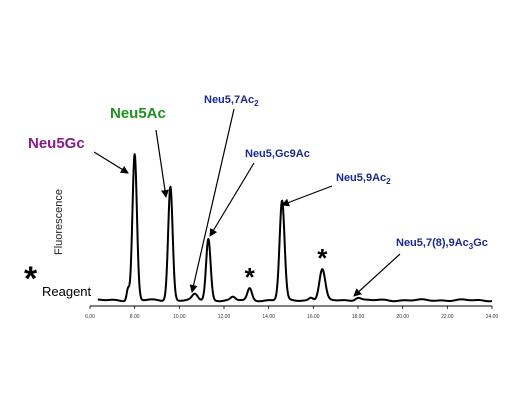  I want to click on x-tick-label: 6.00, so click(90, 317).